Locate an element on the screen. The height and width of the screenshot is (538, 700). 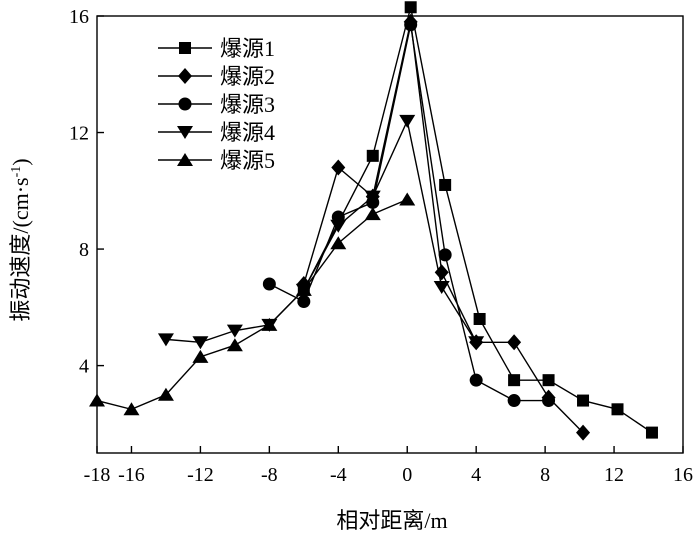
x-tick-label: 12 is located at coordinates (614, 475).